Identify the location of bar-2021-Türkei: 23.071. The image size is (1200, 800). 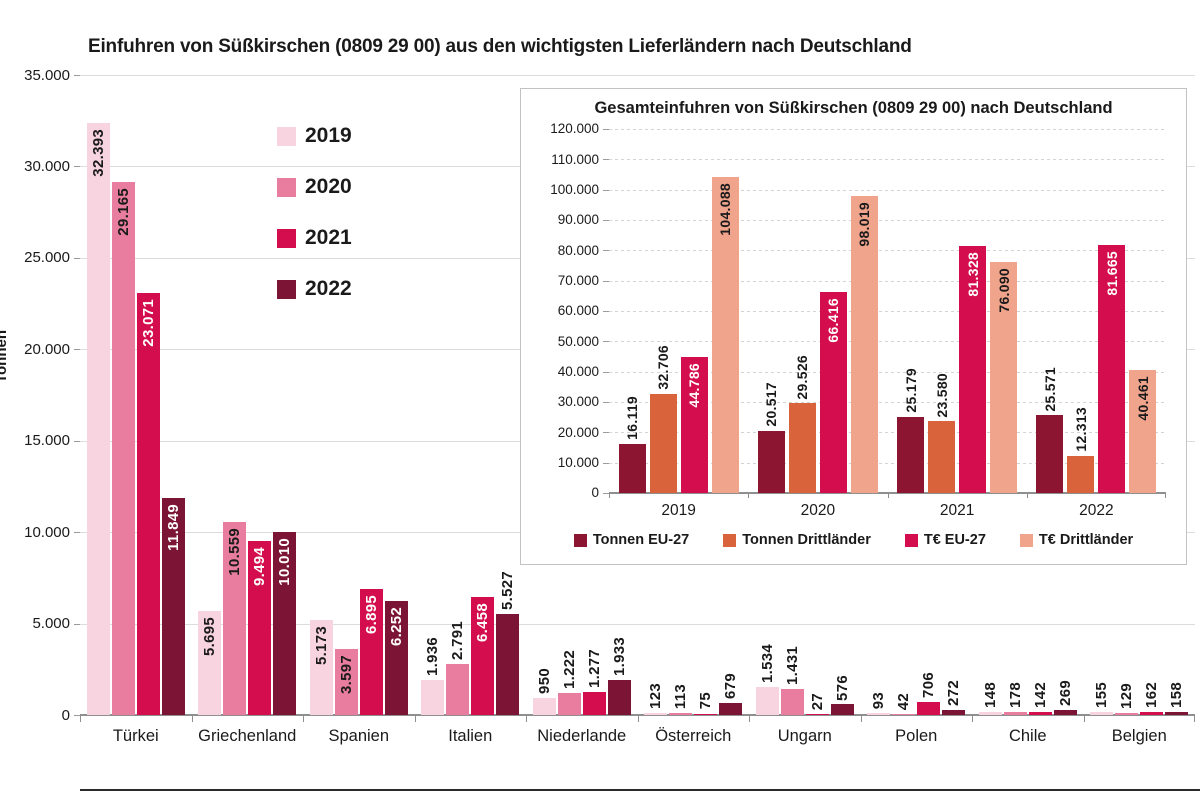
(148, 504).